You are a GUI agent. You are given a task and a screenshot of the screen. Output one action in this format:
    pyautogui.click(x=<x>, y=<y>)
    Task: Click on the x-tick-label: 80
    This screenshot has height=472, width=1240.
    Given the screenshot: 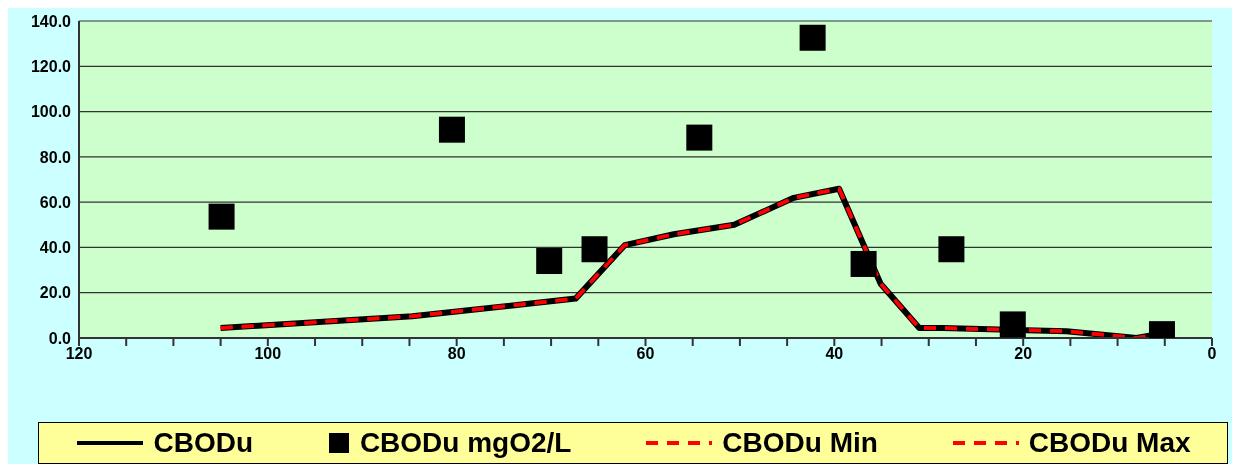 What is the action you would take?
    pyautogui.click(x=456, y=354)
    